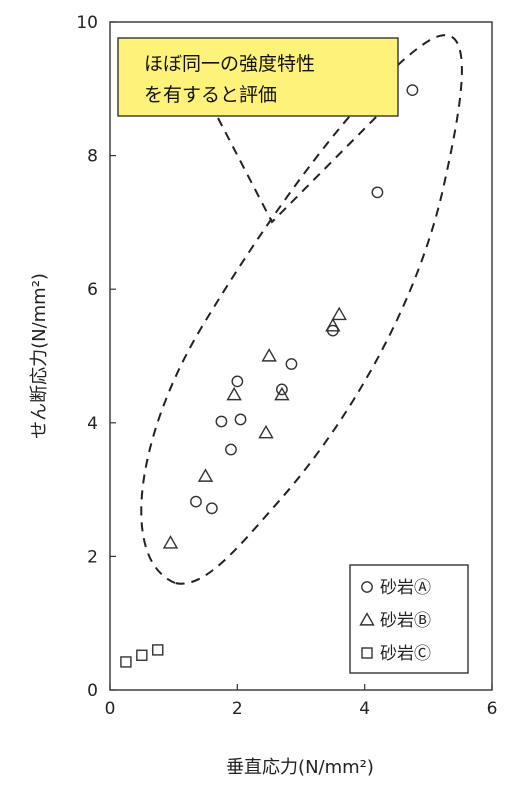 The width and height of the screenshot is (505, 787). I want to click on y-tick-label: 2, so click(92, 557).